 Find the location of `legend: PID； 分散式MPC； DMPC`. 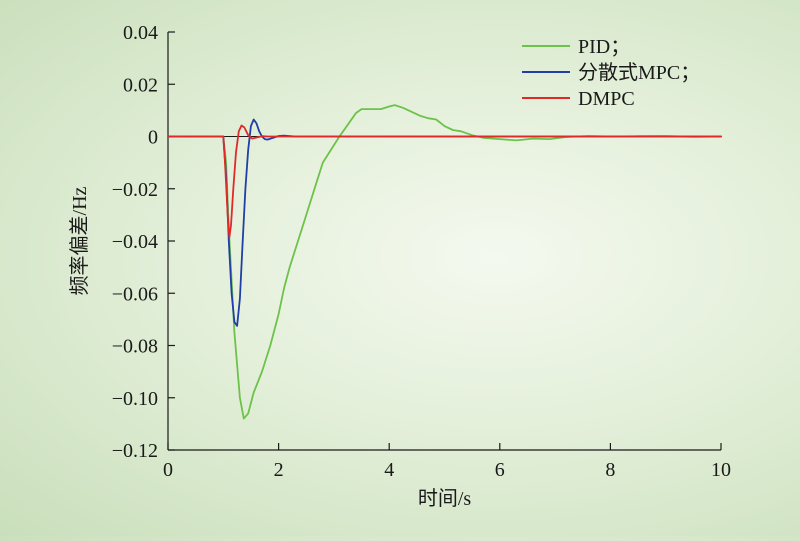

legend: PID； 分散式MPC； DMPC is located at coordinates (611, 73).